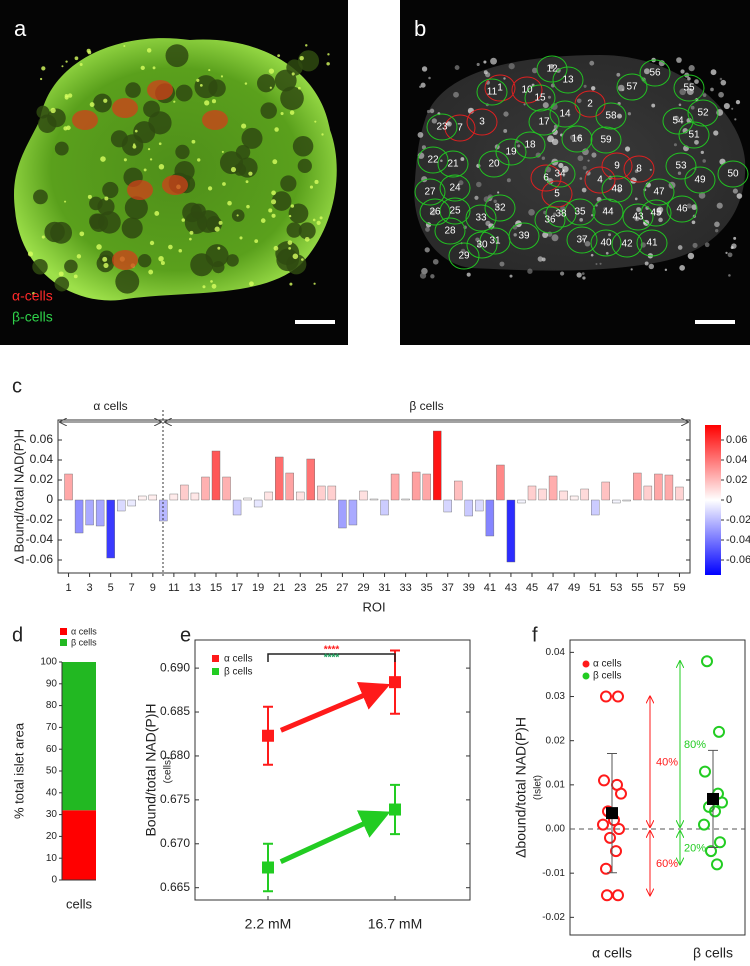 Image resolution: width=750 pixels, height=966 pixels. I want to click on legend-text: α cells, so click(607, 664).